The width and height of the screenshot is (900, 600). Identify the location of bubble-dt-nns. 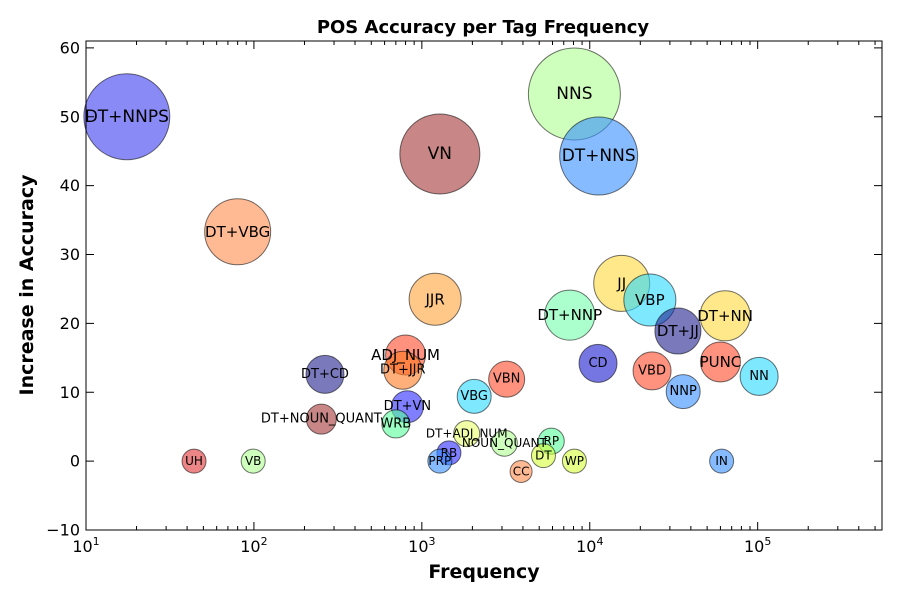
(599, 156).